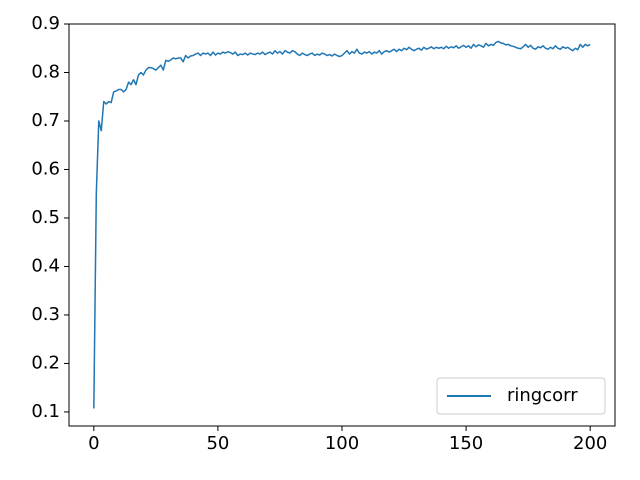 The image size is (640, 480). I want to click on y-tick-label: 0.3, so click(45, 314).